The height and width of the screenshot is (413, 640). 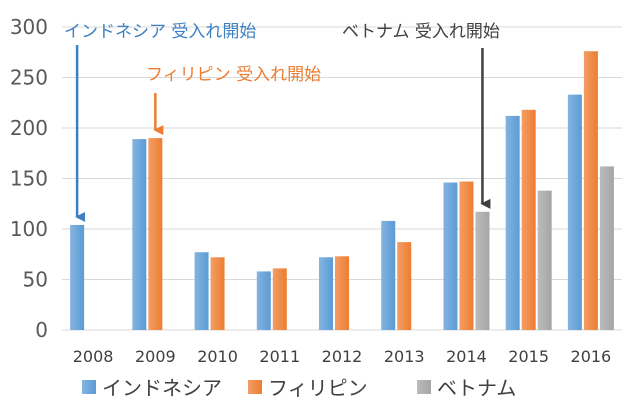 I want to click on annotation-label: ベトナム 受入れ開始, so click(x=421, y=32).